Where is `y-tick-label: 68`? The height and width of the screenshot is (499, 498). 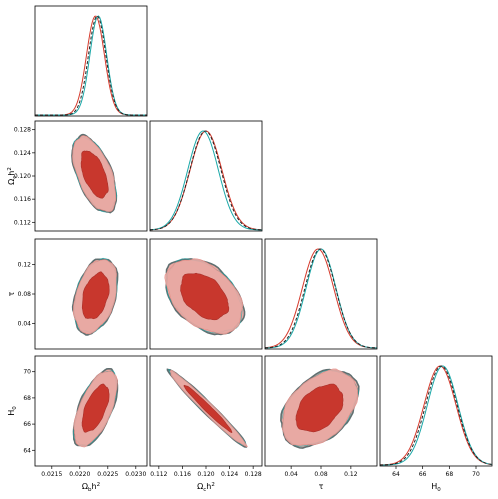 y-tick-label: 68 is located at coordinates (27, 398).